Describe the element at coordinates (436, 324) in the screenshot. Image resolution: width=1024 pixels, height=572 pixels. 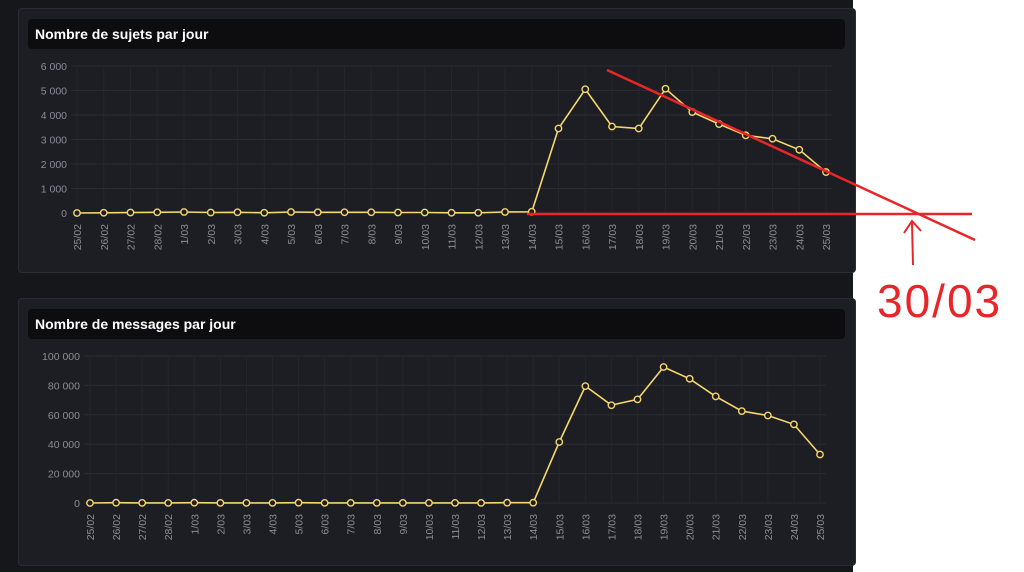
I see `messages-chart-title: Nombre de messages par jour` at that location.